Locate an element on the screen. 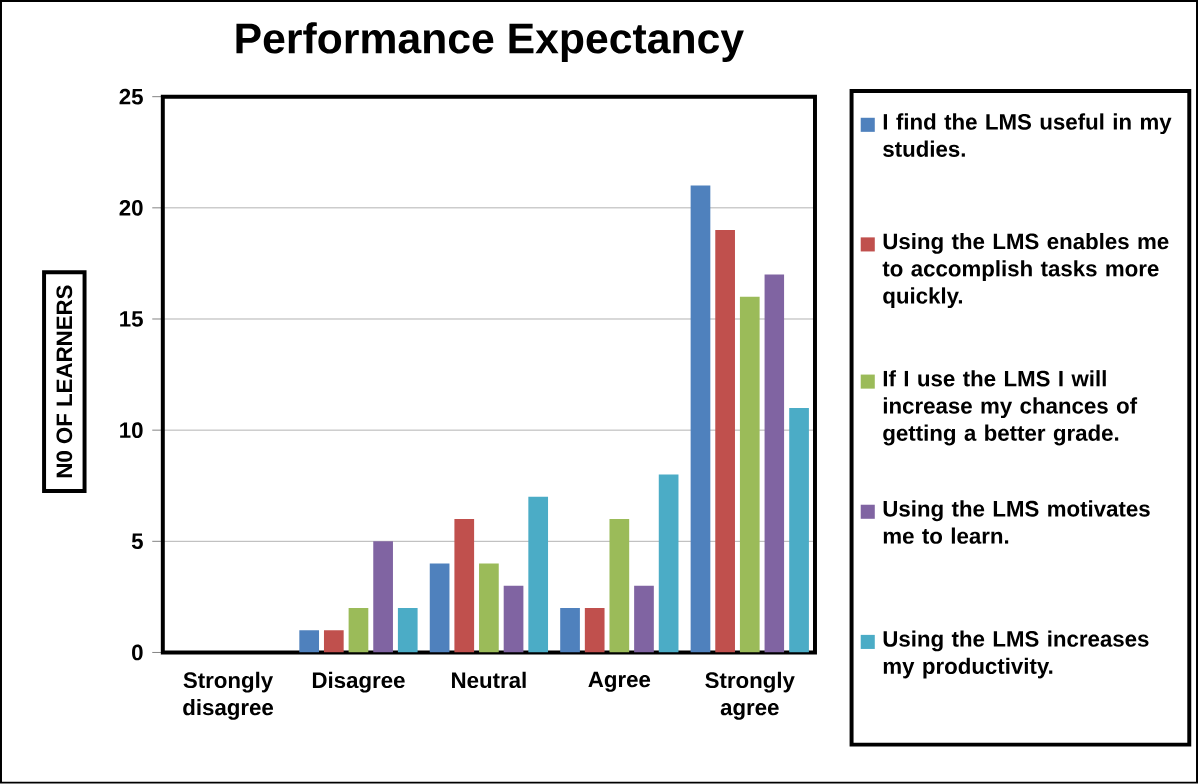 This screenshot has width=1198, height=784. legend-label: If I use the LMS I will increase my chances of getting a better grade. is located at coordinates (1010, 408).